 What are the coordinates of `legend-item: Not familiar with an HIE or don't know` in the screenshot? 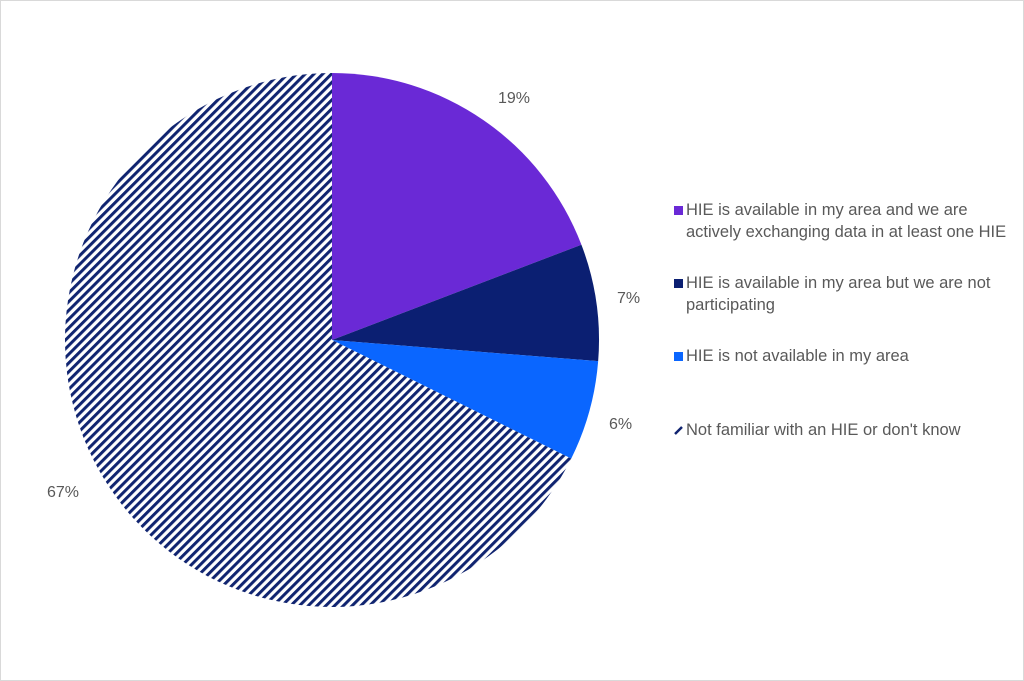 It's located at (844, 431).